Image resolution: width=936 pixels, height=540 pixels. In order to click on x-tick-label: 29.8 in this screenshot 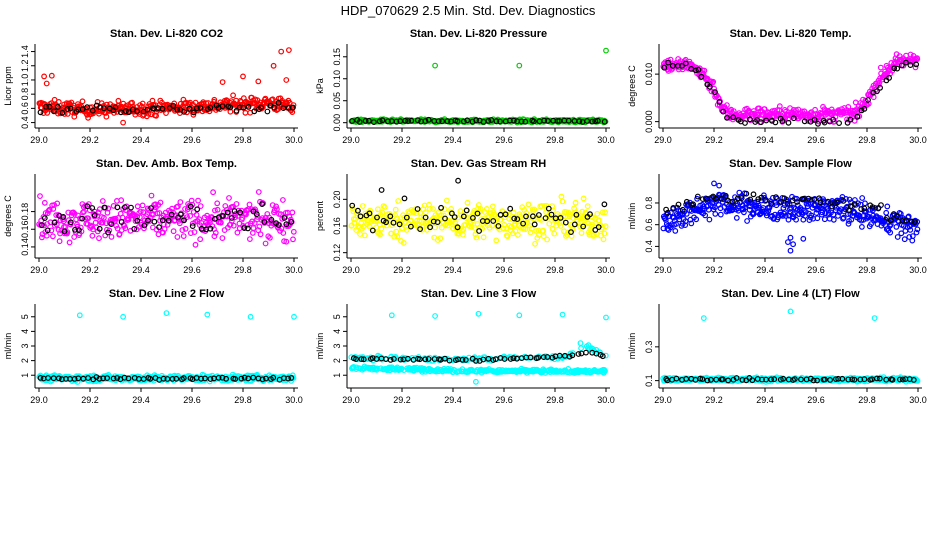, I will do `click(243, 140)`.